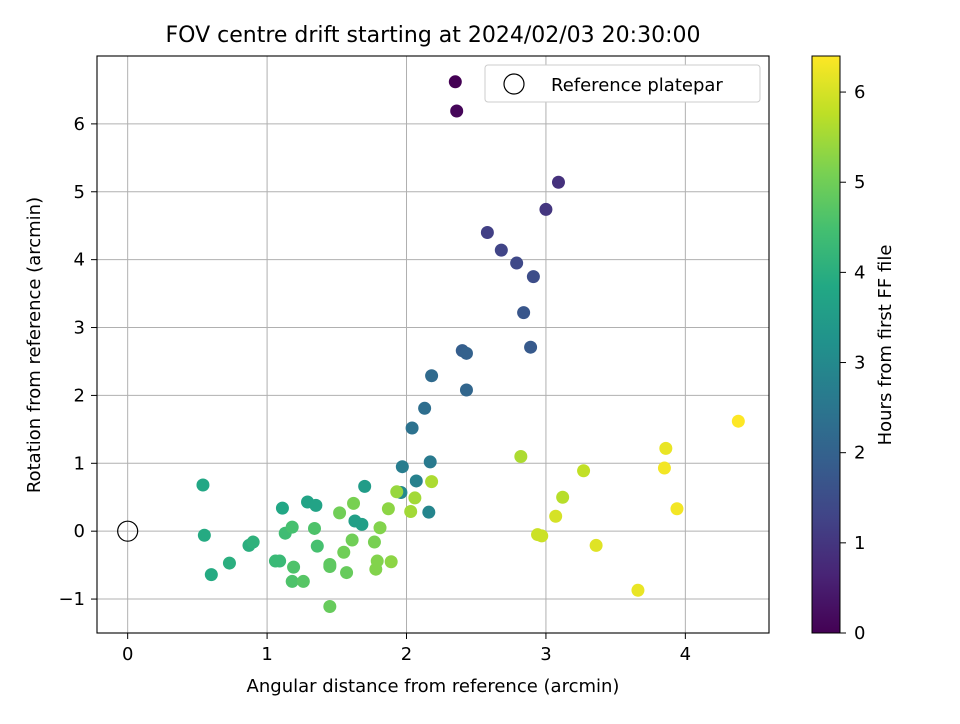 The image size is (960, 724). What do you see at coordinates (79, 463) in the screenshot?
I see `y-tick-label: 1` at bounding box center [79, 463].